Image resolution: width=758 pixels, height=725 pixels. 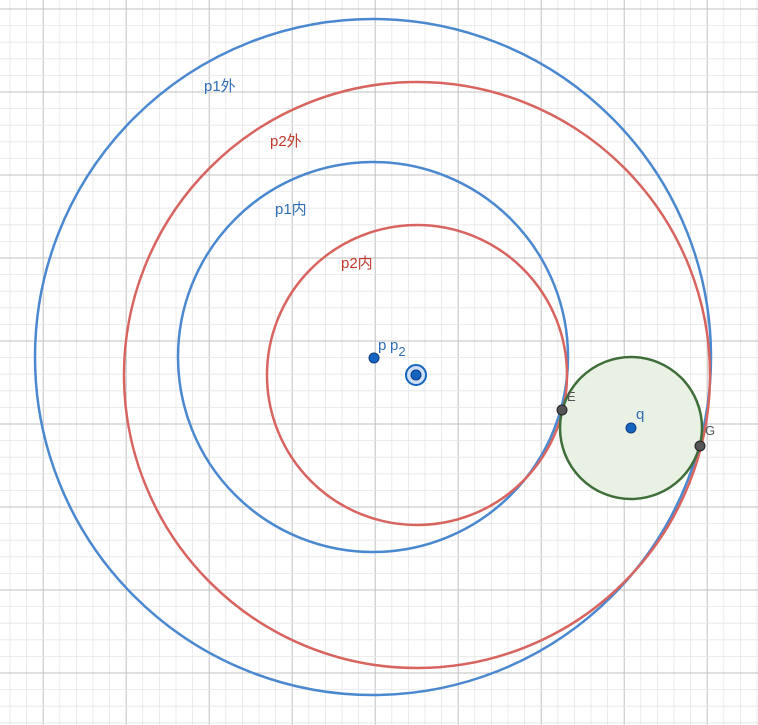 What do you see at coordinates (357, 263) in the screenshot?
I see `label-p2-inner: p2内` at bounding box center [357, 263].